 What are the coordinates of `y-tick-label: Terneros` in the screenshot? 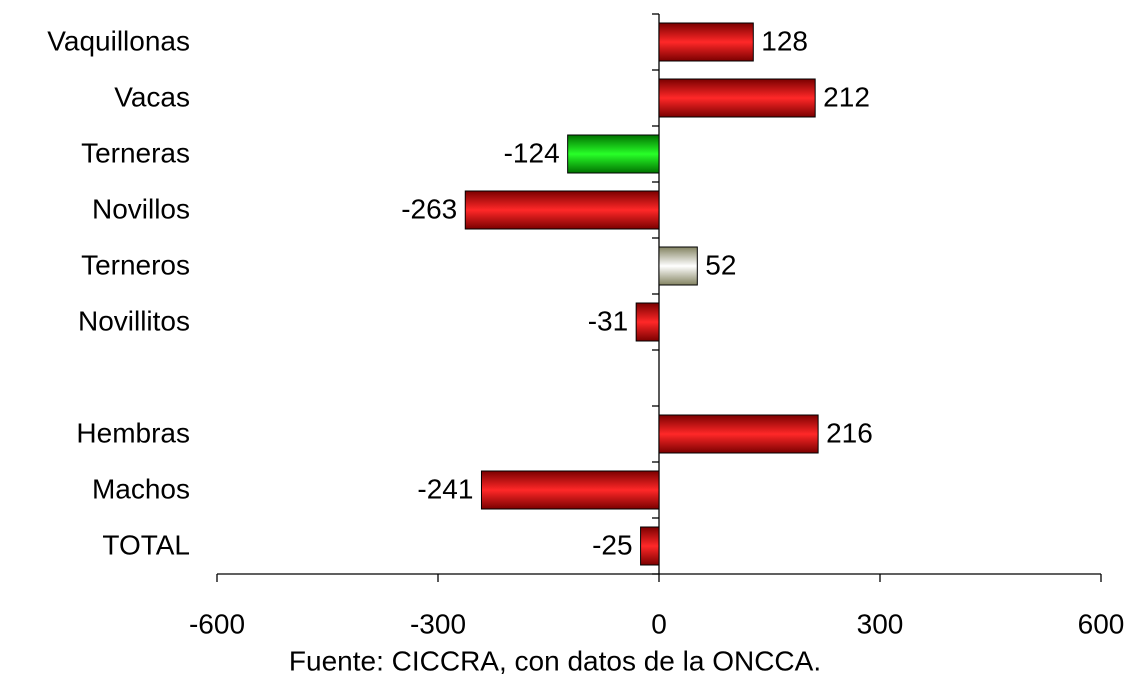 It's located at (135, 264).